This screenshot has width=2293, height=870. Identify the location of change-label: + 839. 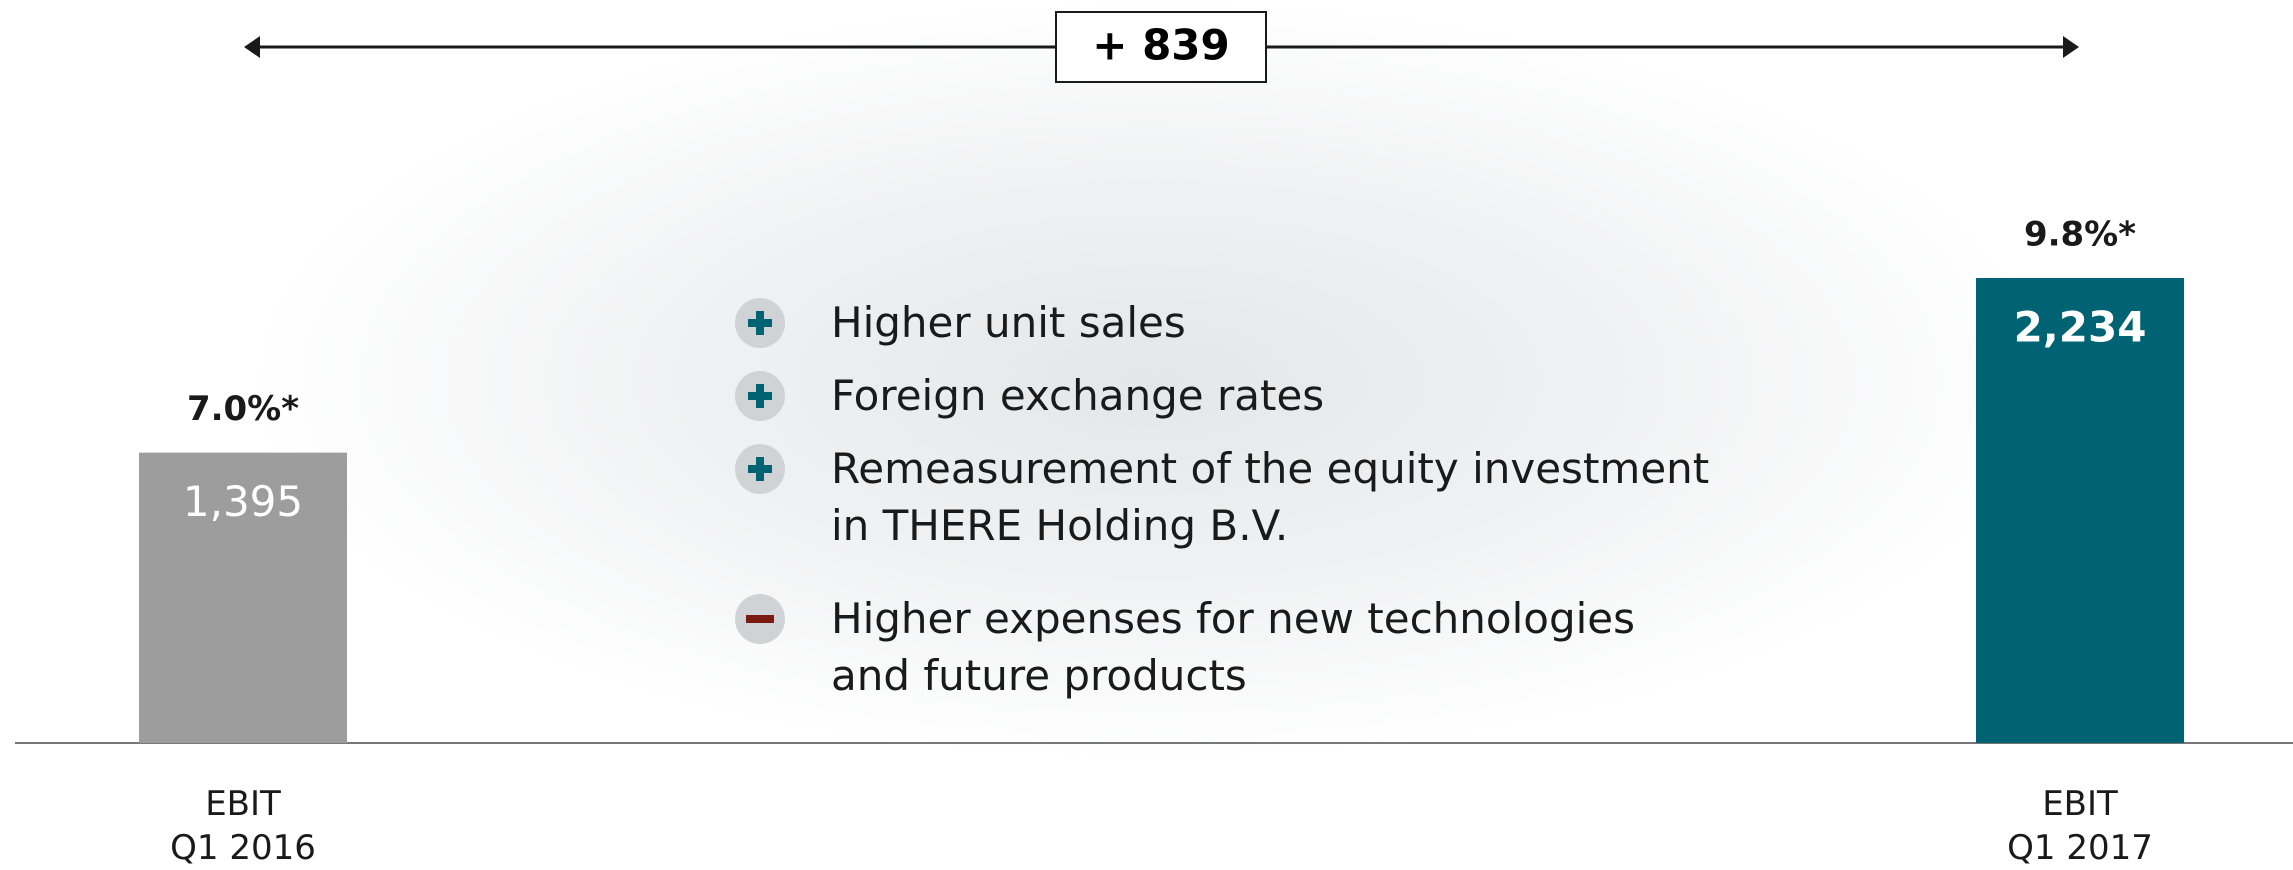
(1160, 45).